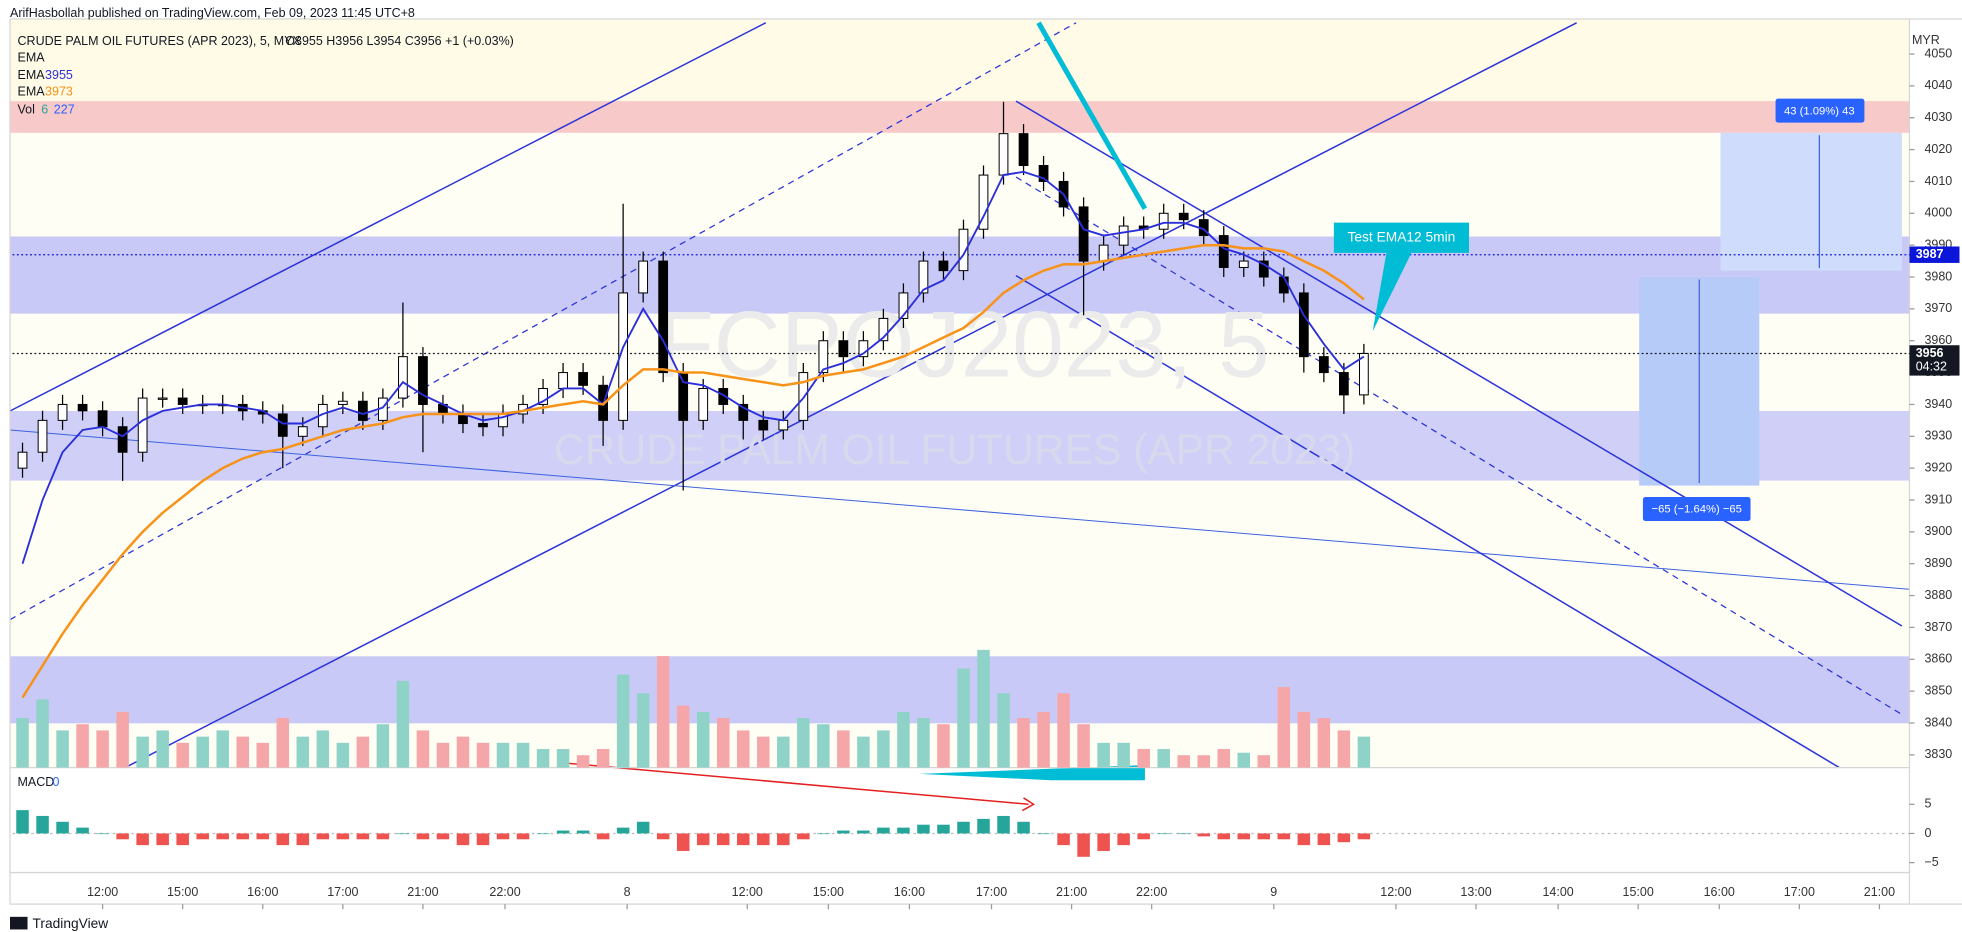 The image size is (1962, 932). What do you see at coordinates (1557, 892) in the screenshot?
I see `x-tick-label: 14:00` at bounding box center [1557, 892].